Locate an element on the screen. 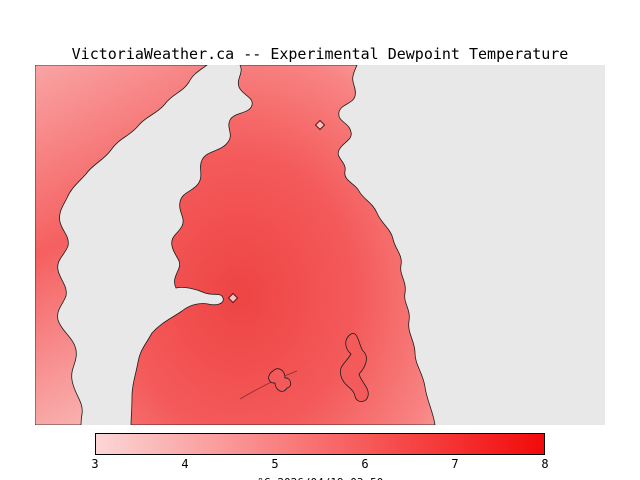 Image resolution: width=640 pixels, height=480 pixels. colorbar-ticks: 3 4 5 6 7 8 is located at coordinates (320, 464).